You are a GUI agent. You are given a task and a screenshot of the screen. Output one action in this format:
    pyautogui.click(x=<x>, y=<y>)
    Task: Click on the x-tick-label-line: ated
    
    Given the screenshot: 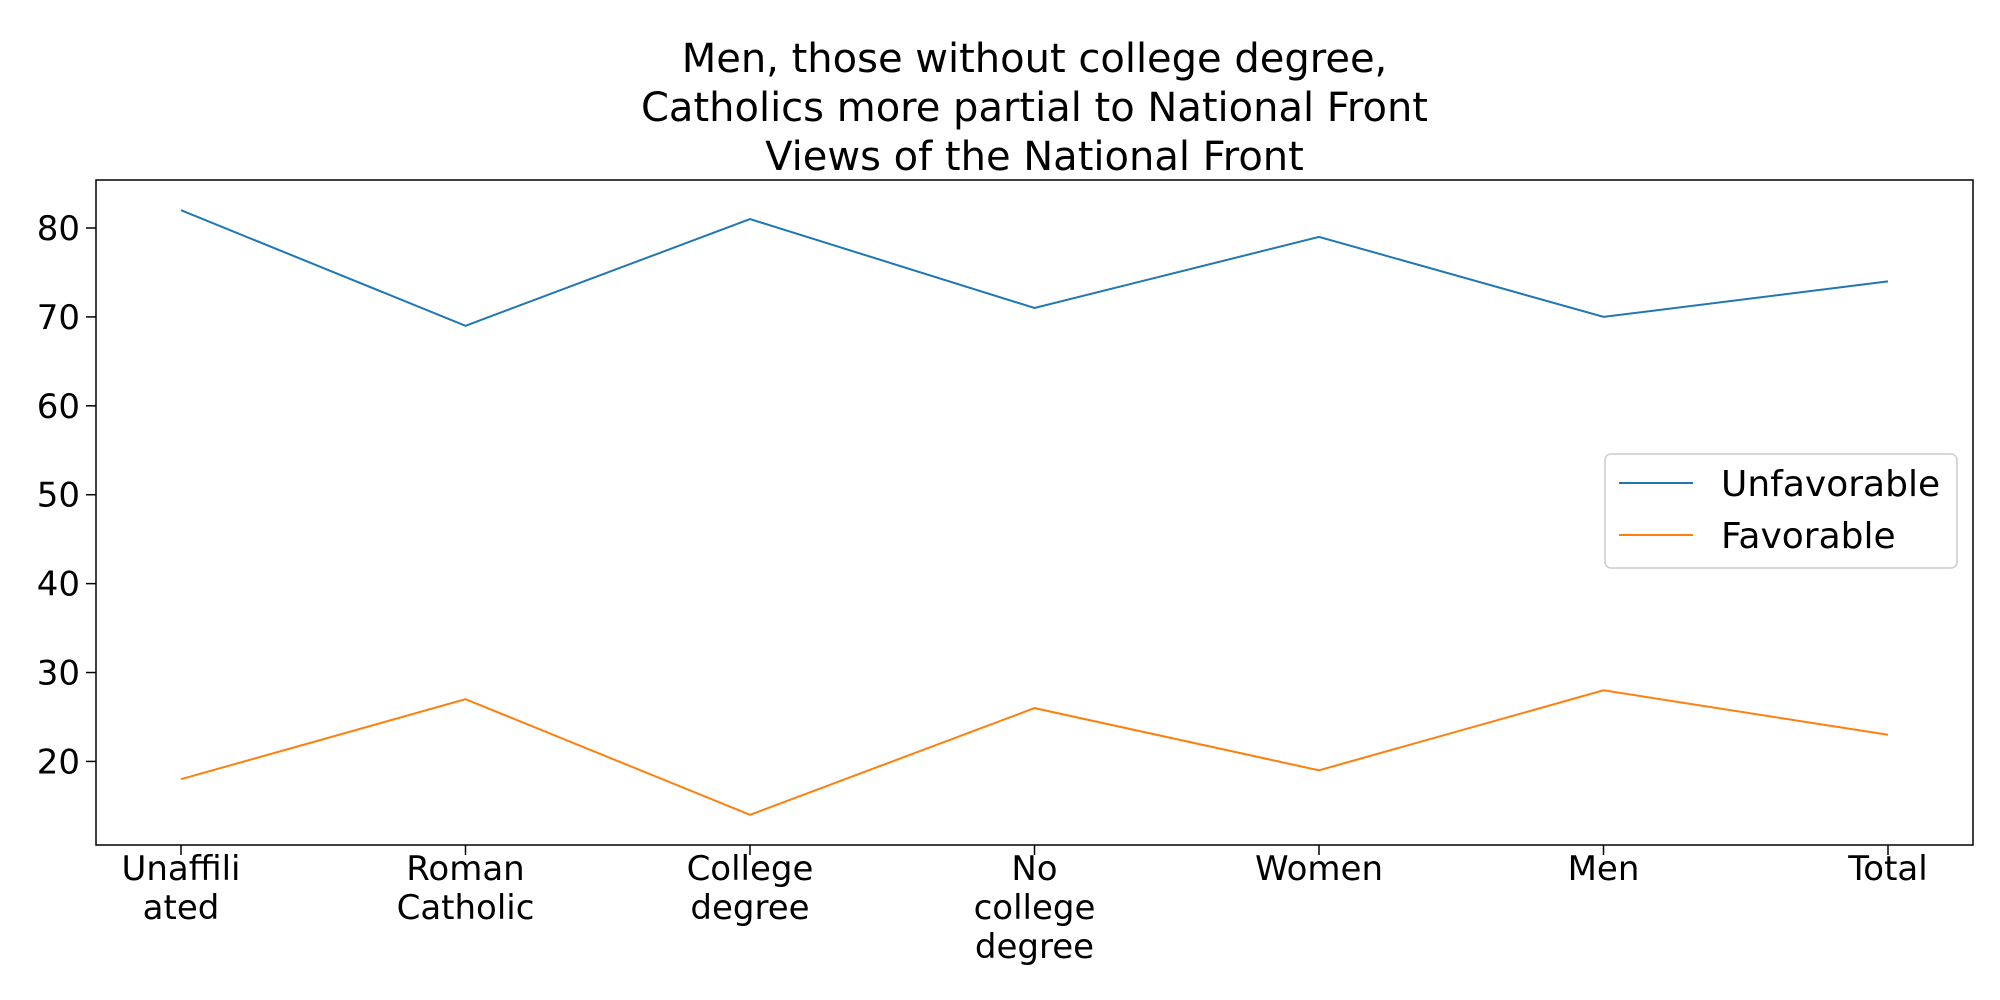 What is the action you would take?
    pyautogui.click(x=181, y=908)
    